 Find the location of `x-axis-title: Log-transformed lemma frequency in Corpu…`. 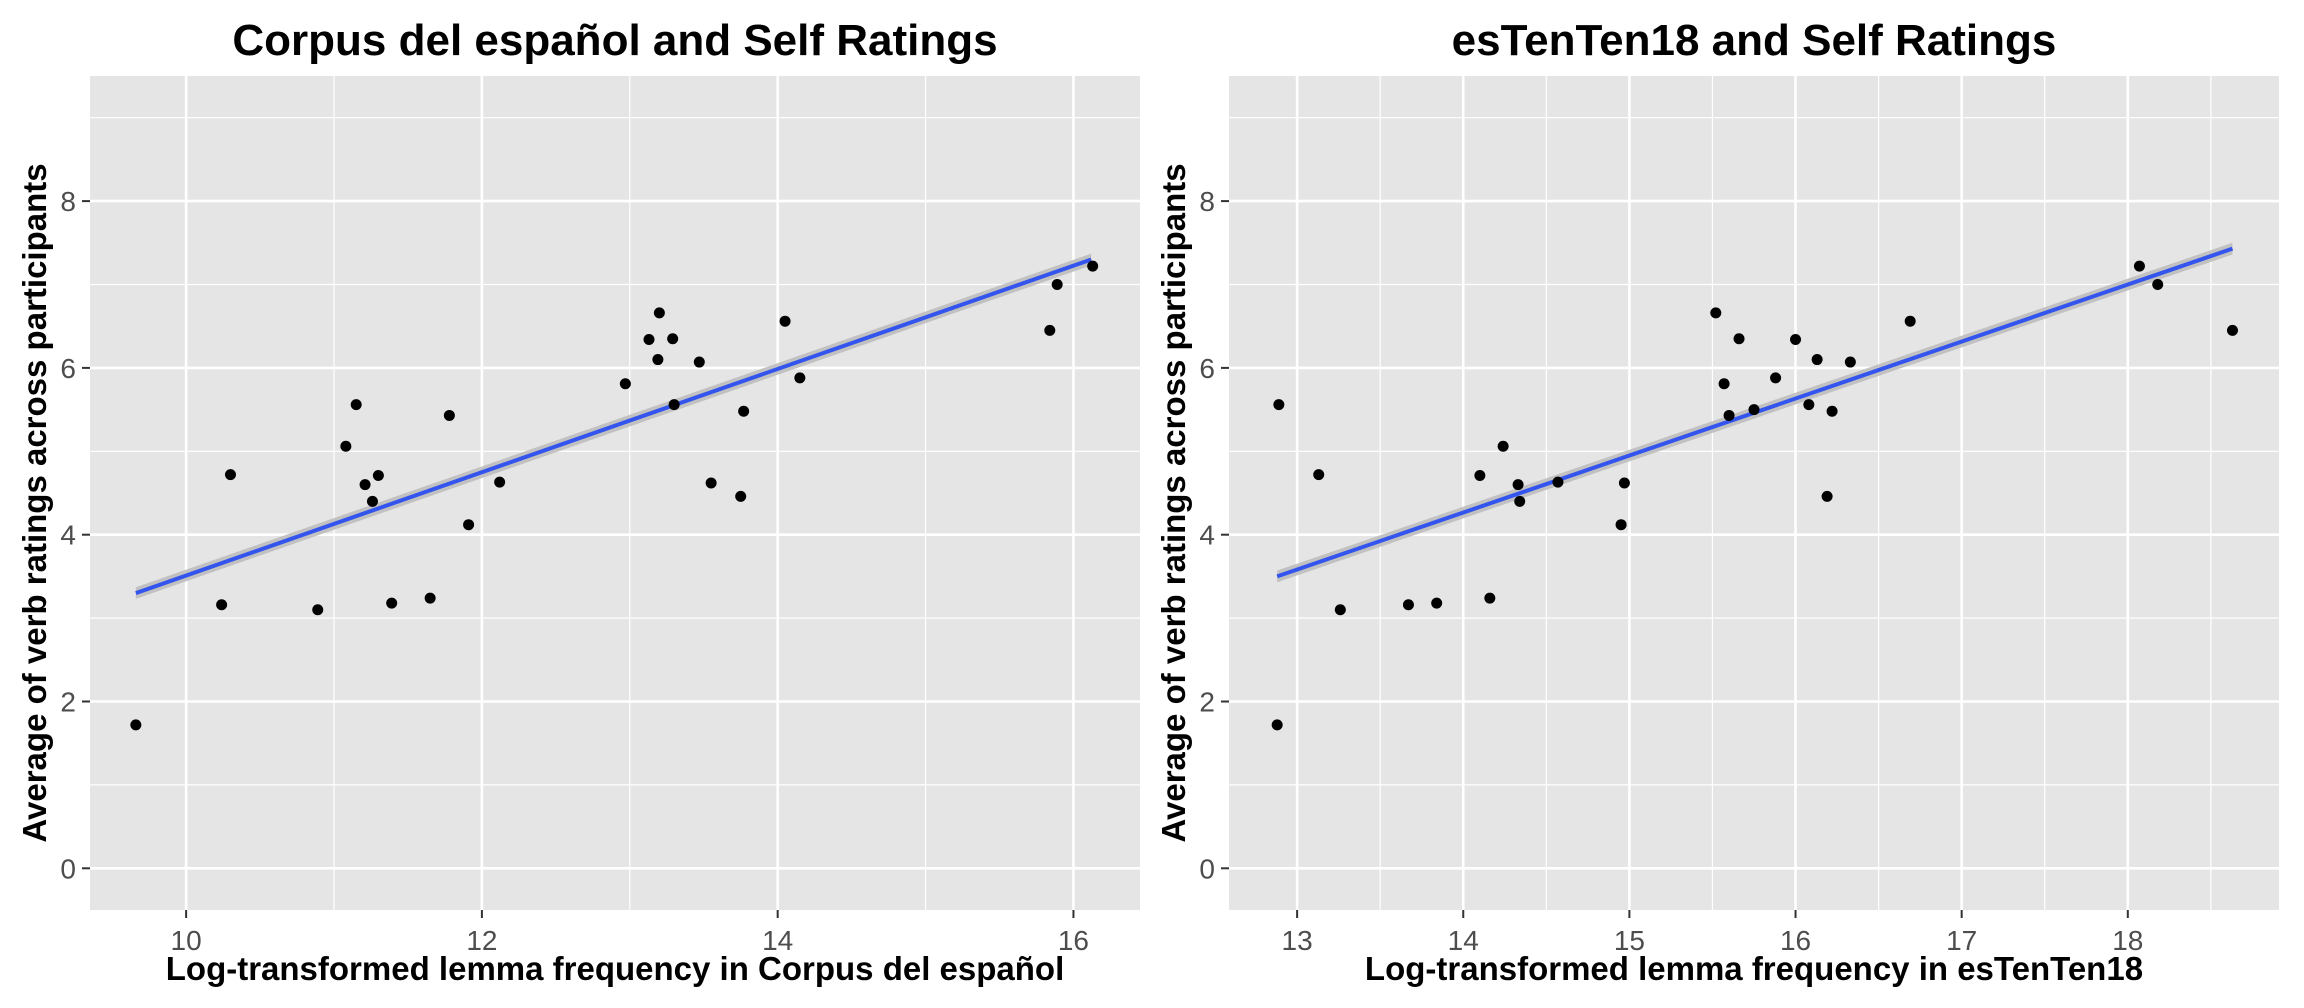

x-axis-title: Log-transformed lemma frequency in Corpu… is located at coordinates (615, 968).